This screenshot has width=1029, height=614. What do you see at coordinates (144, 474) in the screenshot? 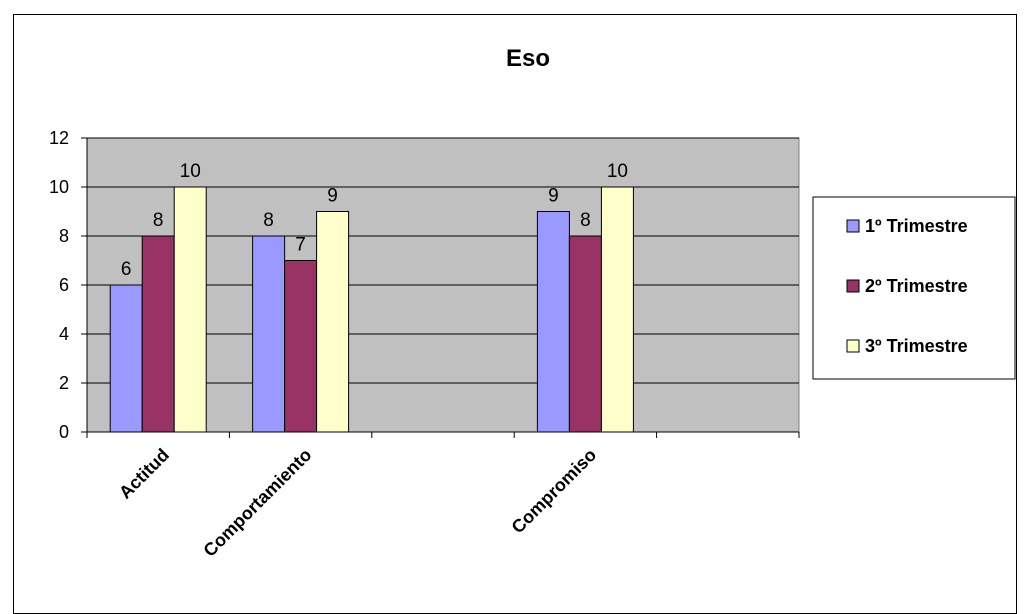
I see `x-tick-label: Actitud` at bounding box center [144, 474].